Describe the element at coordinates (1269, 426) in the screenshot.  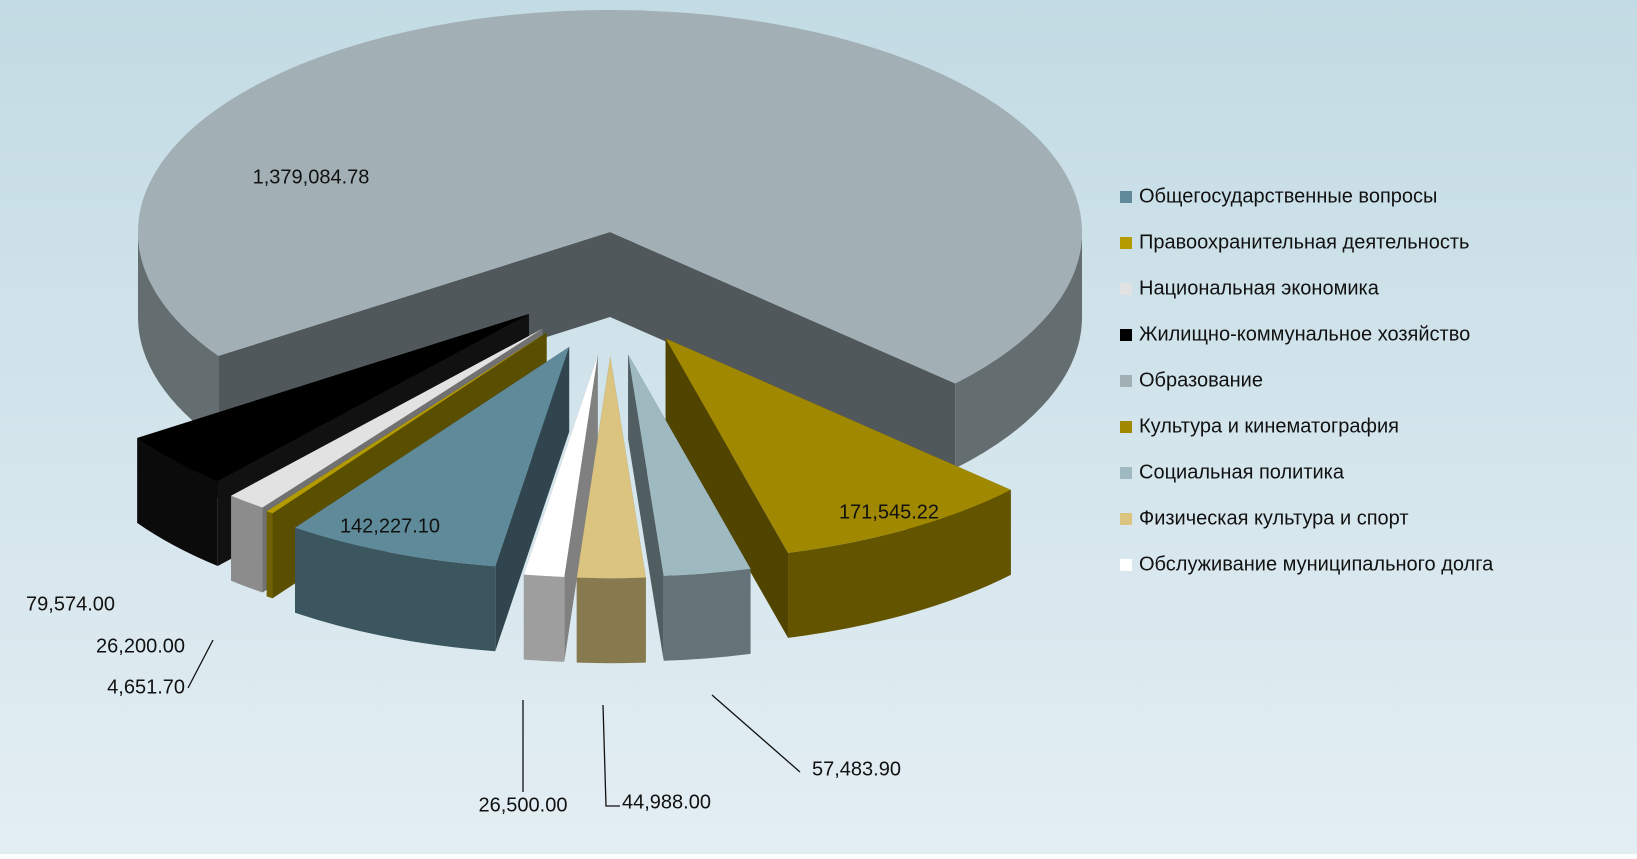
I see `legend-label: Культура и кинематография` at that location.